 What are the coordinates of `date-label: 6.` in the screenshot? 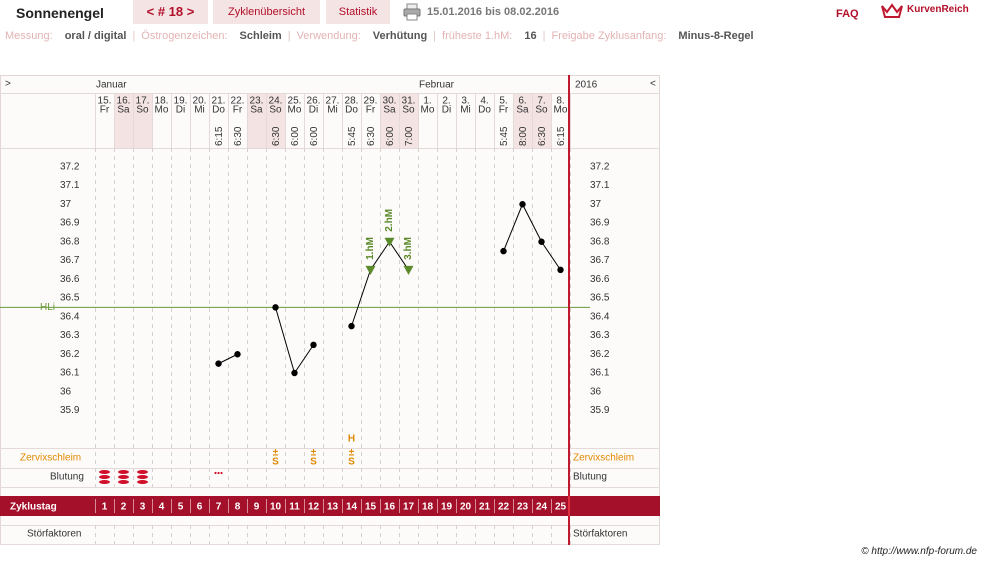 It's located at (522, 101).